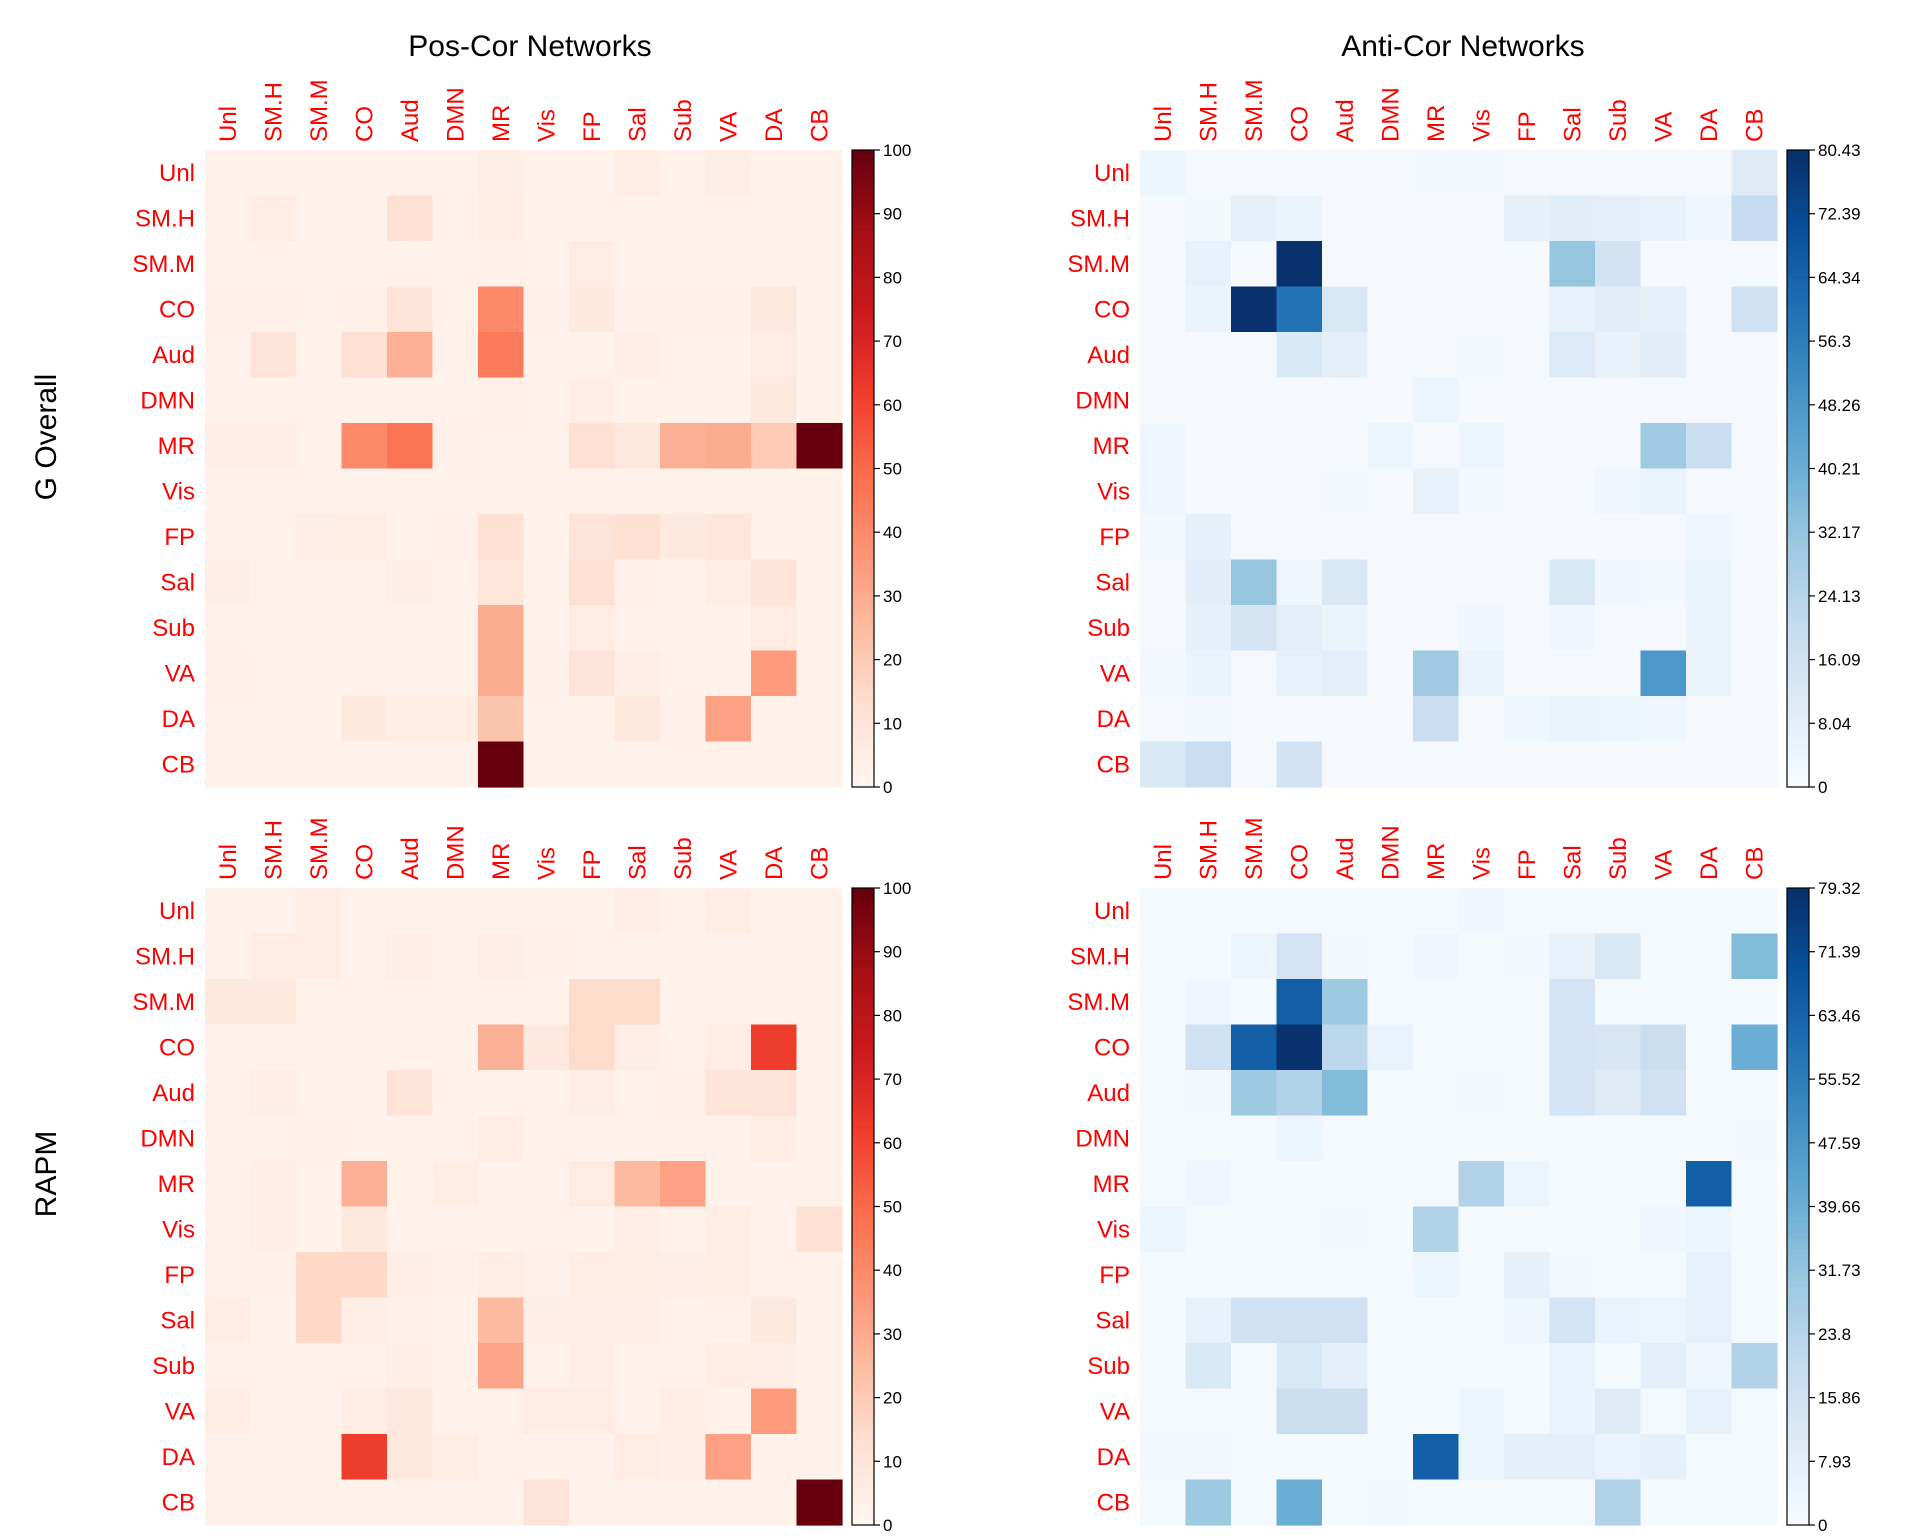 The width and height of the screenshot is (1920, 1536). What do you see at coordinates (887, 1525) in the screenshot?
I see `colorbar-tick-label: 0` at bounding box center [887, 1525].